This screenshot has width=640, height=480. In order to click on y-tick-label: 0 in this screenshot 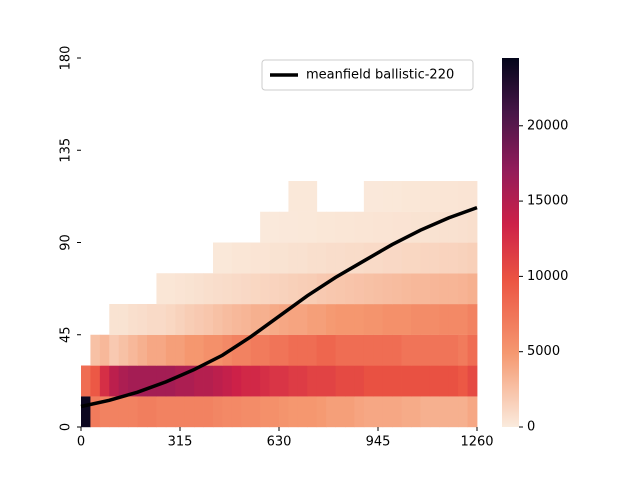, I will do `click(66, 427)`.